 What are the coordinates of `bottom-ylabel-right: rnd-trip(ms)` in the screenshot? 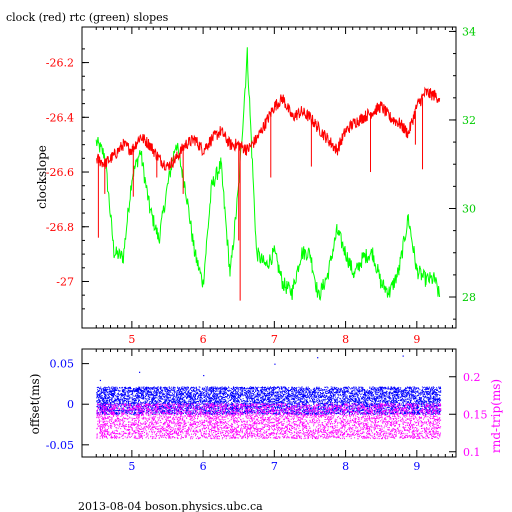 It's located at (496, 416).